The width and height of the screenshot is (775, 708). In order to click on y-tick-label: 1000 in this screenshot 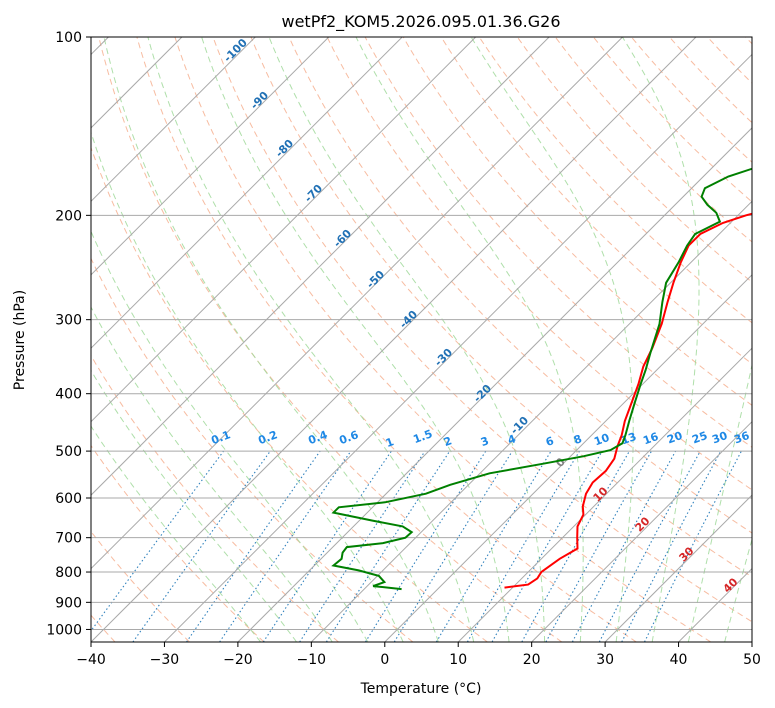, I will do `click(64, 630)`.